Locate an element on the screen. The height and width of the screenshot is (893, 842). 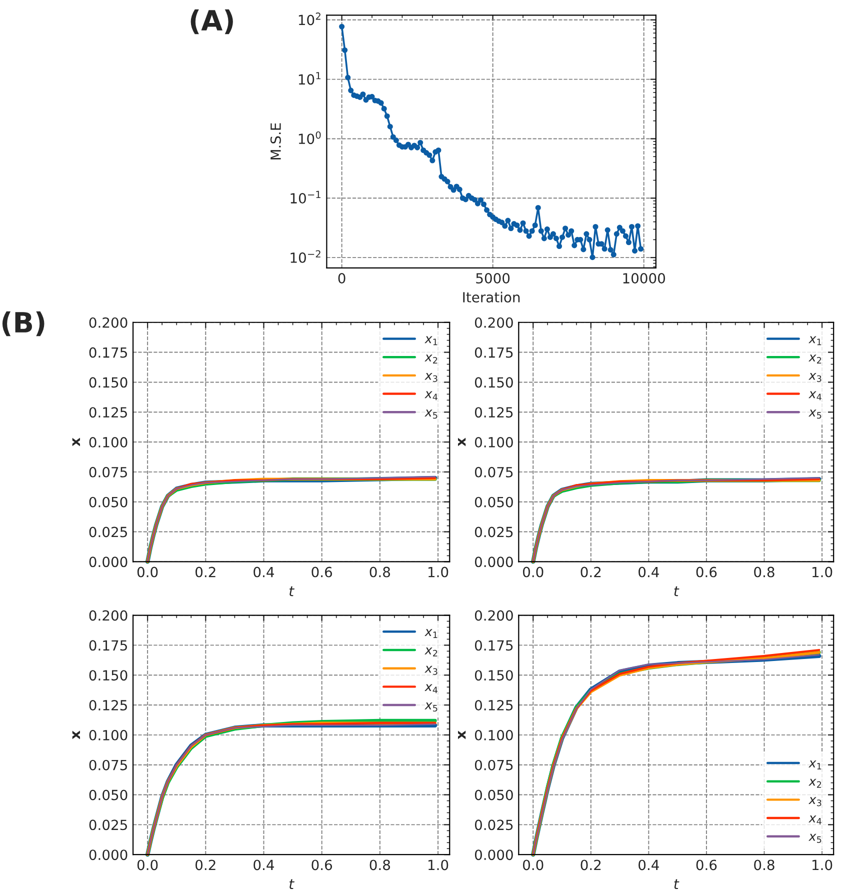
x-tick-label: 0 is located at coordinates (342, 278).